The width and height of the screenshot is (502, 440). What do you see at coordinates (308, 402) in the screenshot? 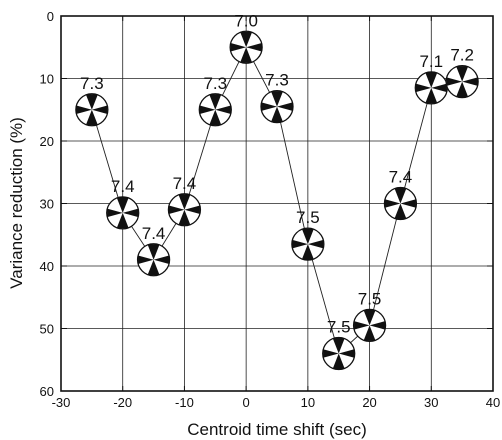
I see `x-tick-label: 10` at bounding box center [308, 402].